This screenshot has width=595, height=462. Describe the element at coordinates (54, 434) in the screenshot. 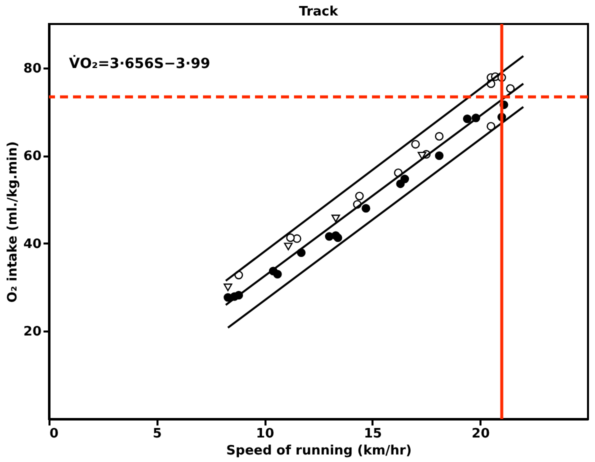

I see `x-tick-label: 0` at that location.